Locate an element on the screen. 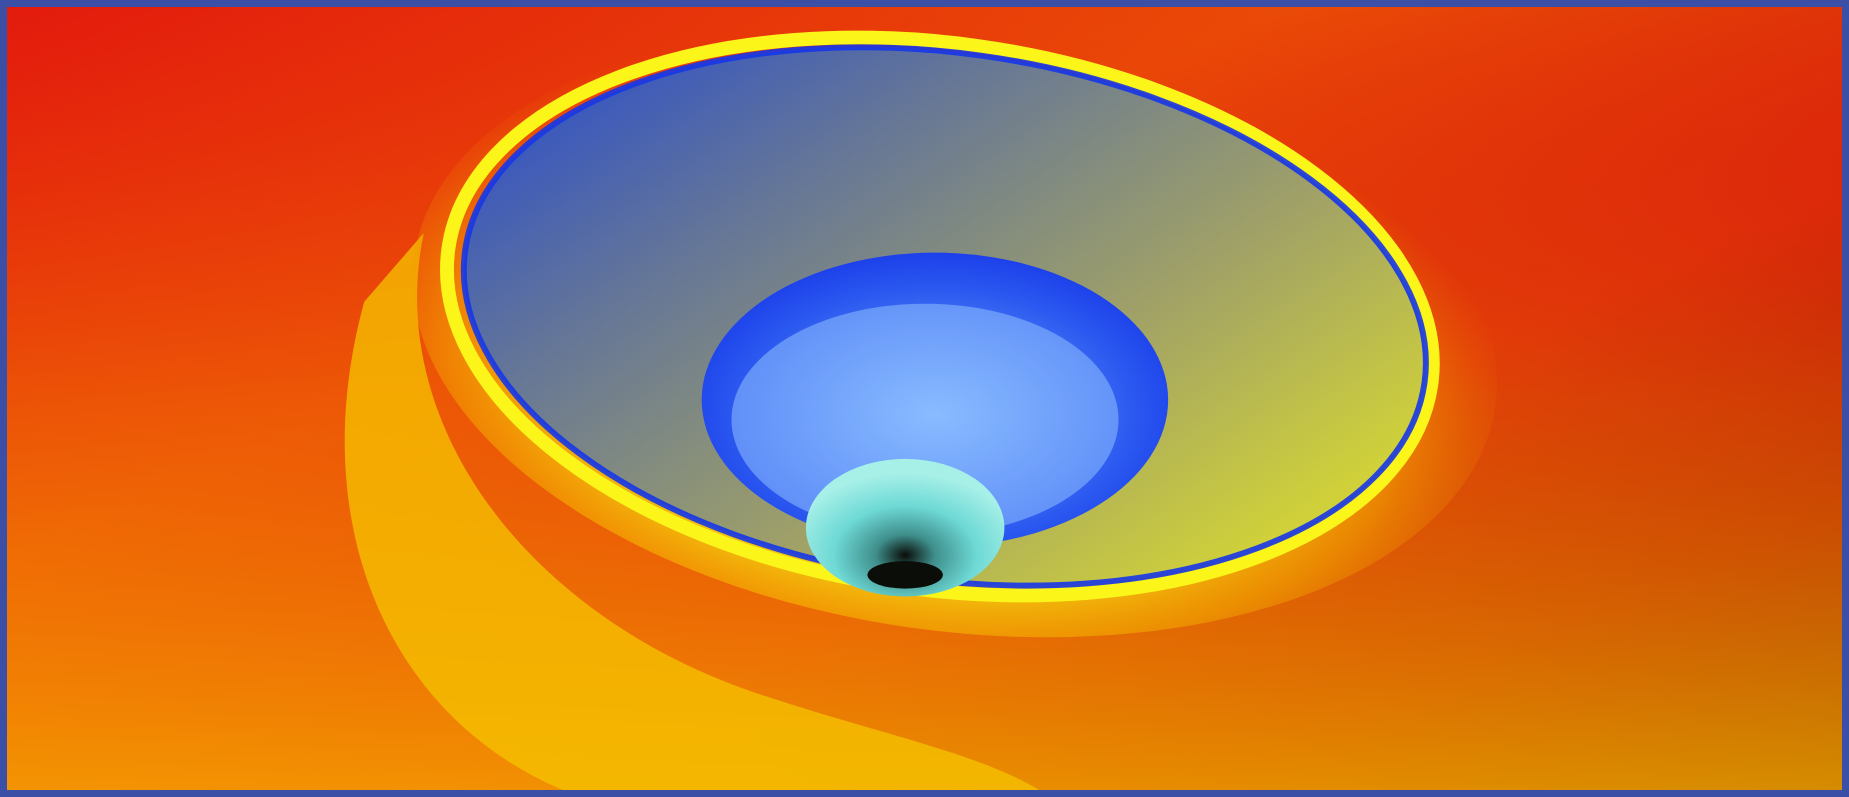 The width and height of the screenshot is (1849, 797). cyan-throat is located at coordinates (905, 527).